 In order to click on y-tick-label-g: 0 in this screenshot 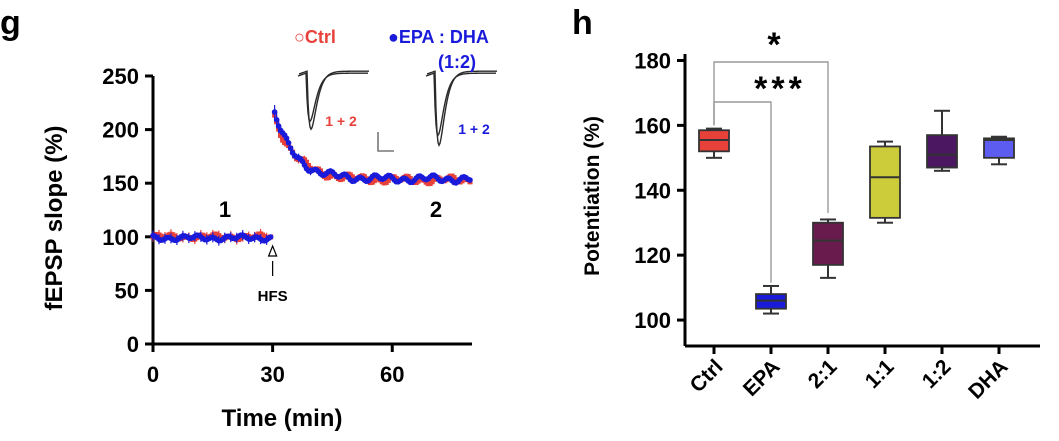, I will do `click(133, 344)`.